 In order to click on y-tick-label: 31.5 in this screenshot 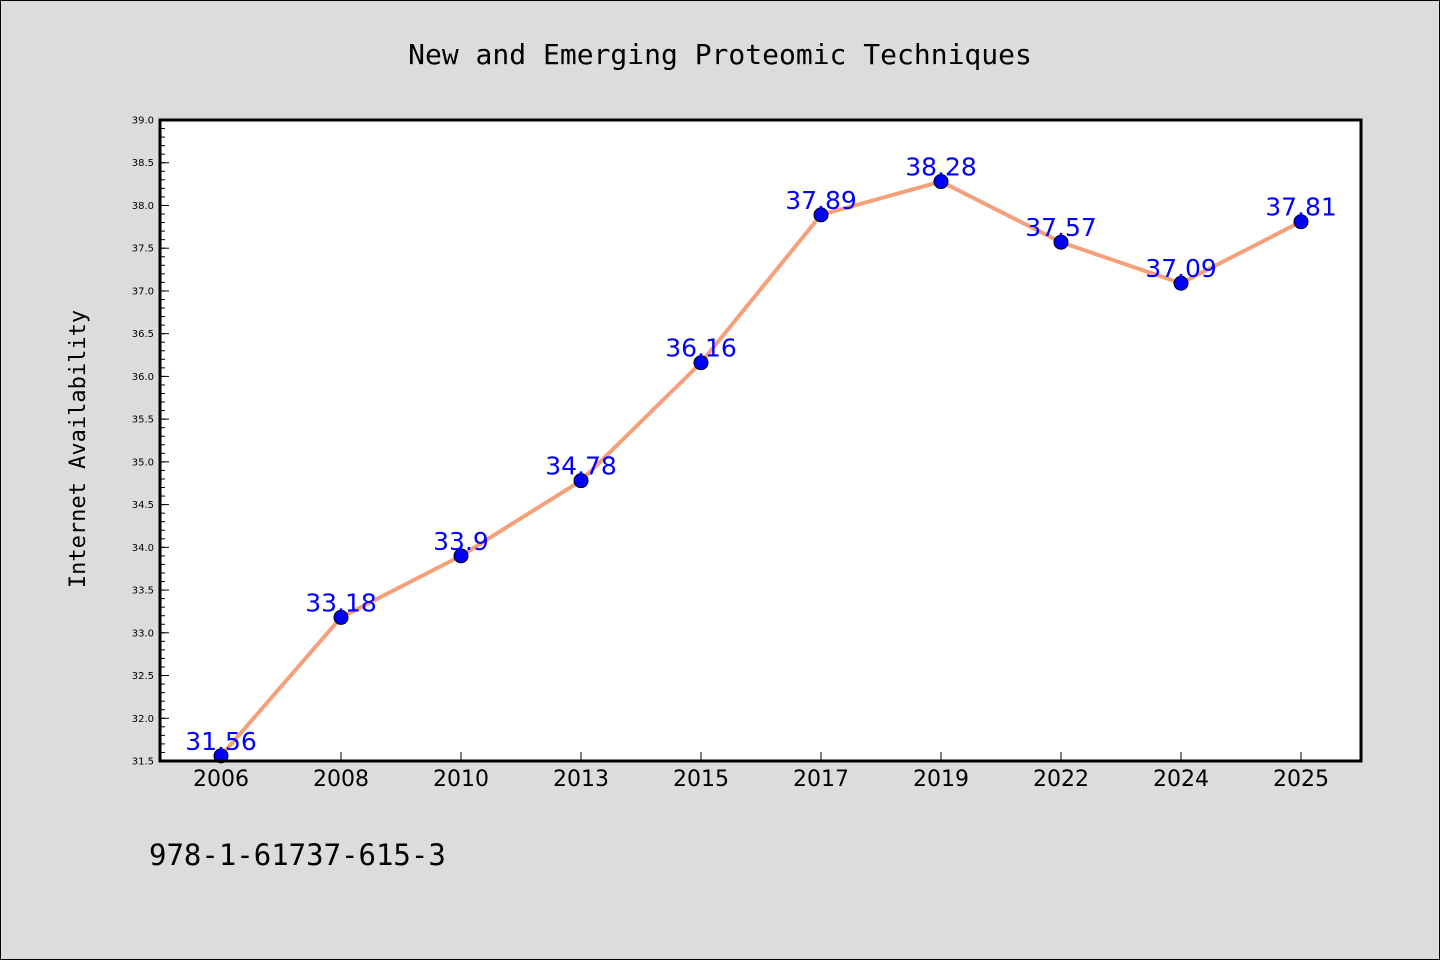, I will do `click(143, 762)`.